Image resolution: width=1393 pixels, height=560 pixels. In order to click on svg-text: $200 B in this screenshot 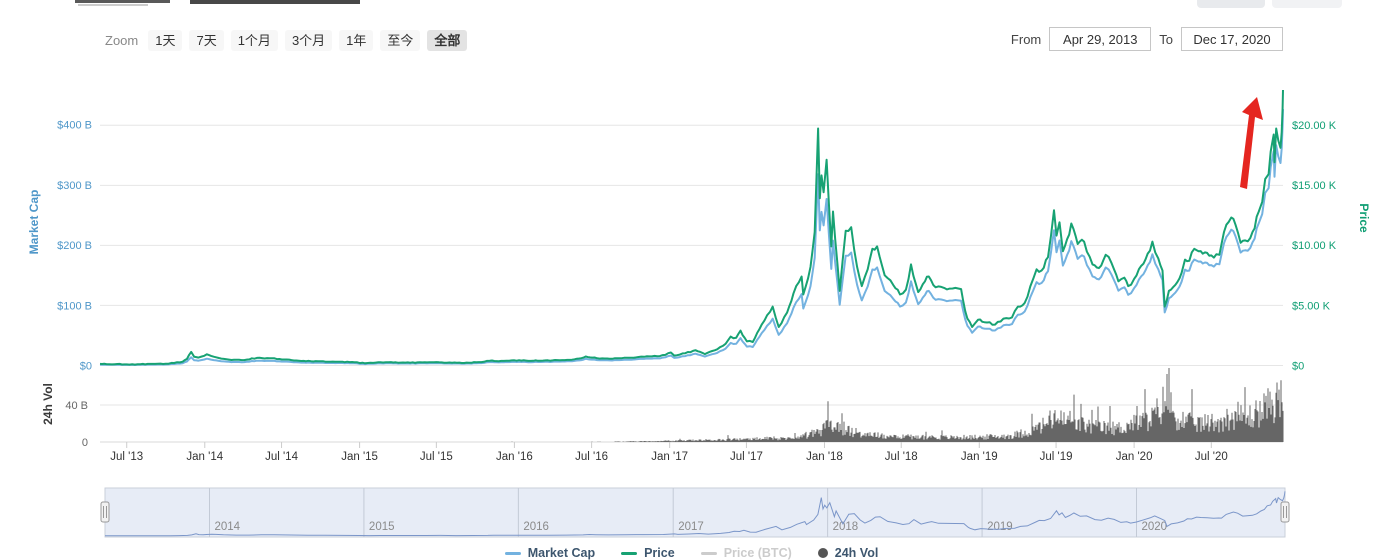, I will do `click(74, 246)`.